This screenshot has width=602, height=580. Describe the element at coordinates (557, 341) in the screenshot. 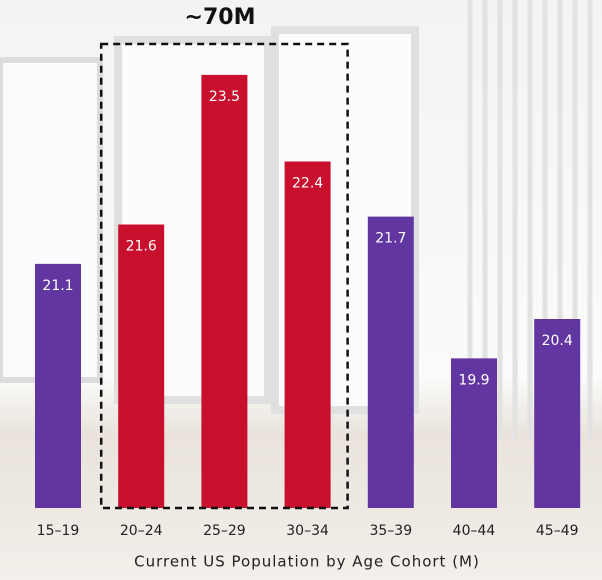

I see `value-label: 20.4` at that location.